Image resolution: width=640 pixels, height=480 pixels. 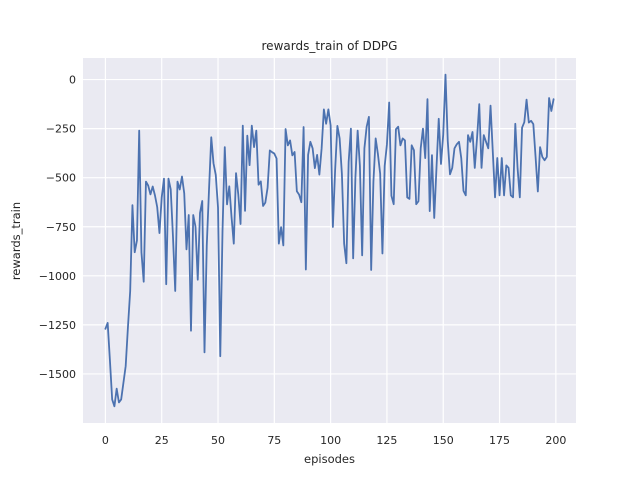 I want to click on x-tick-label: 175, so click(x=499, y=440).